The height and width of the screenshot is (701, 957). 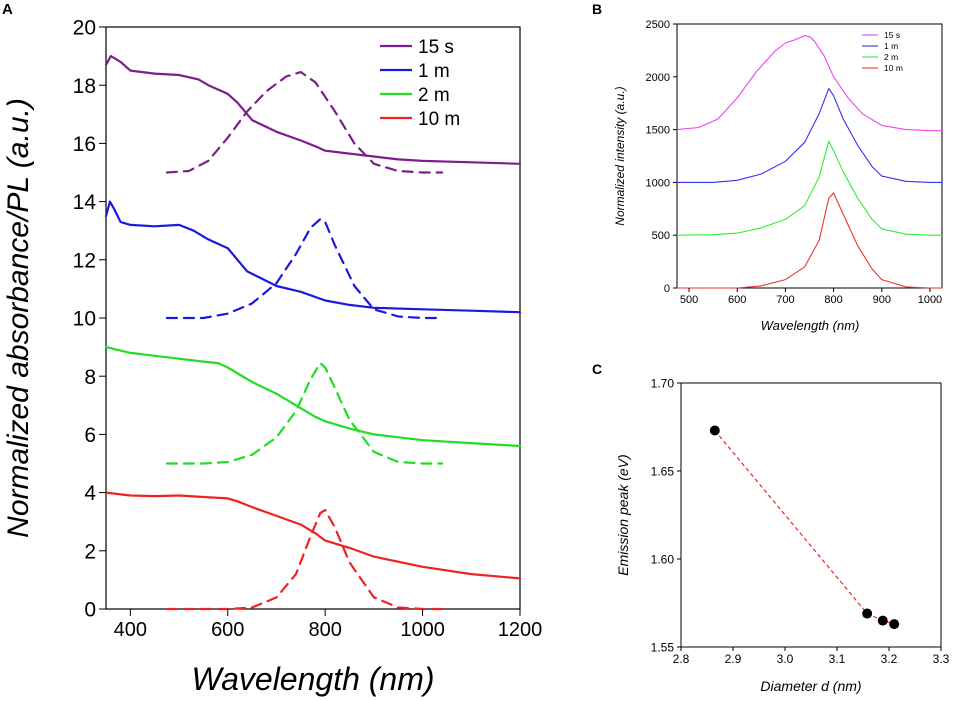 What do you see at coordinates (84, 28) in the screenshot?
I see `y-tick-label: 20` at bounding box center [84, 28].